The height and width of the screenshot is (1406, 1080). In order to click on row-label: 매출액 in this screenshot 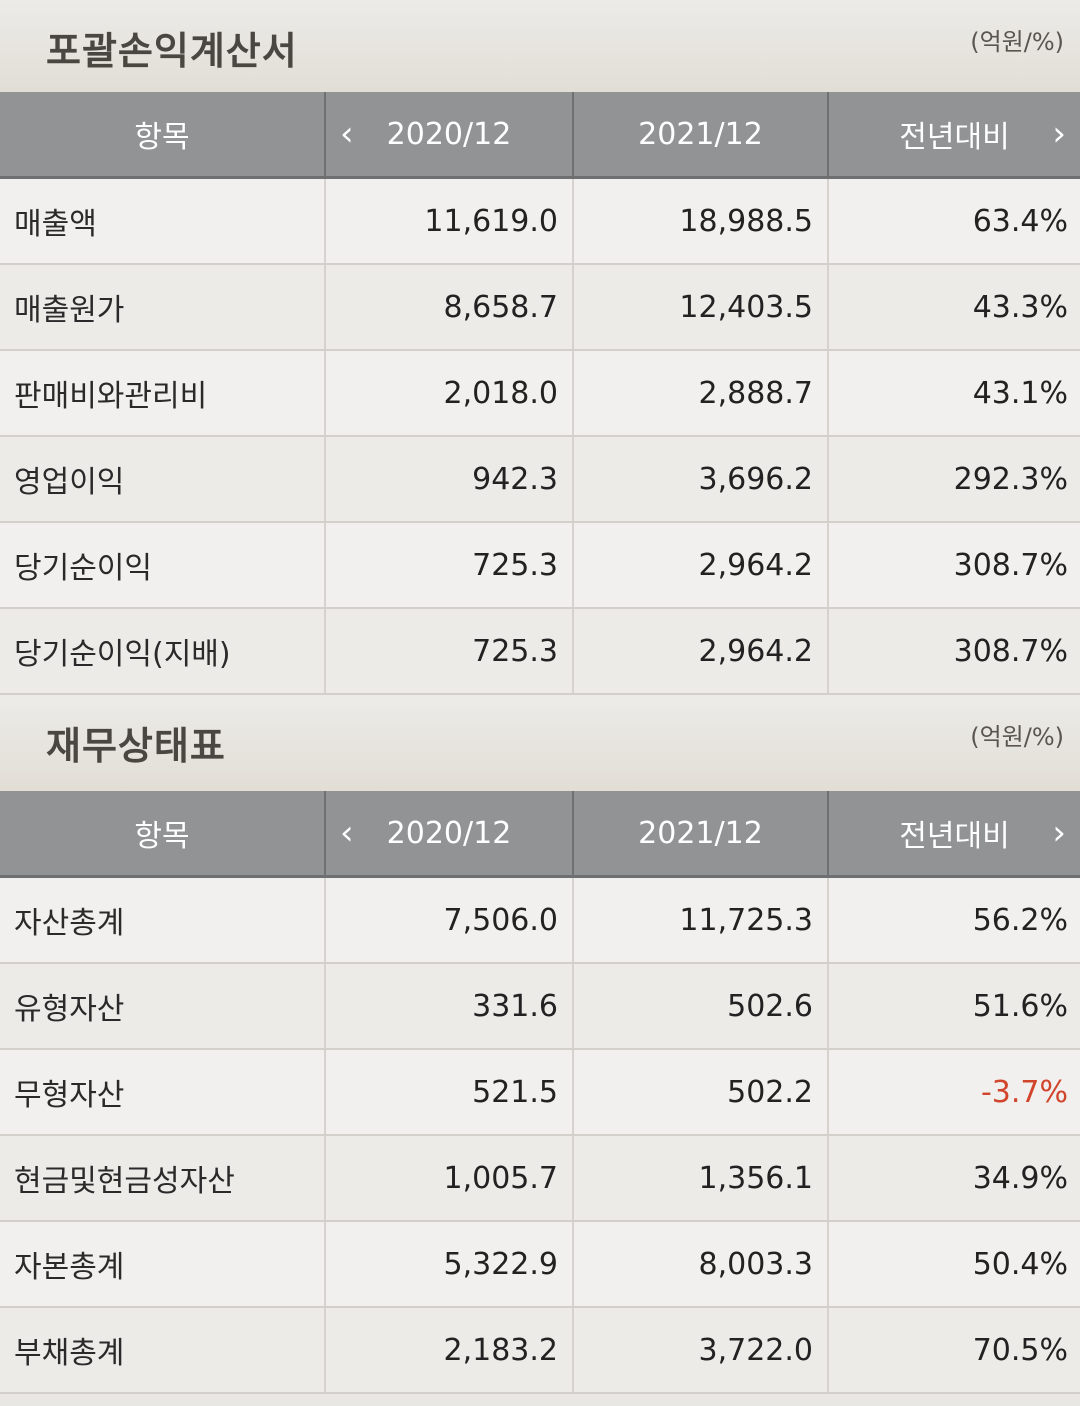, I will do `click(162, 221)`.